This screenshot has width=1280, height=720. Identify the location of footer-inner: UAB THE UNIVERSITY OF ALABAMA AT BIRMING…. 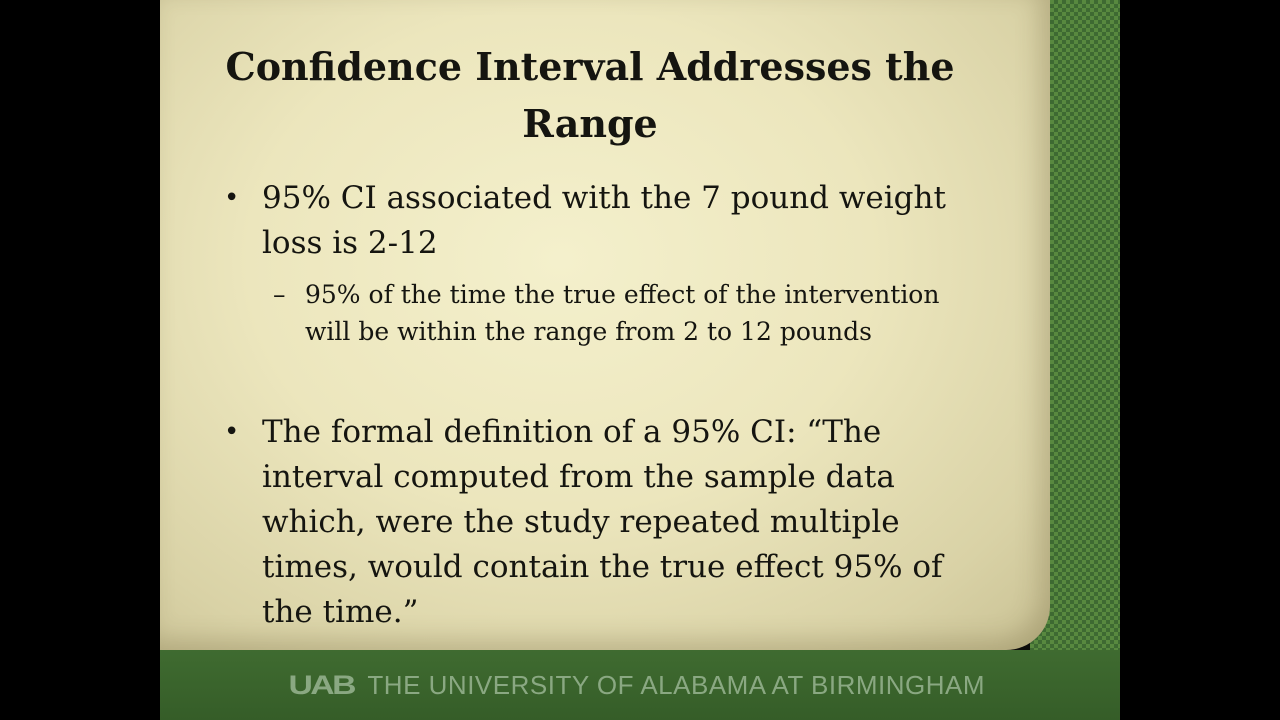
(637, 685).